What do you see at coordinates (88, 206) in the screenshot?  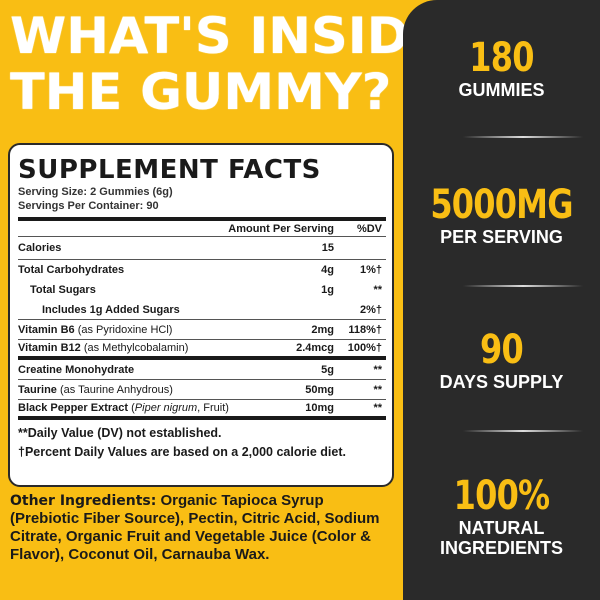 I see `servings-per-container: Servings Per Container: 90` at bounding box center [88, 206].